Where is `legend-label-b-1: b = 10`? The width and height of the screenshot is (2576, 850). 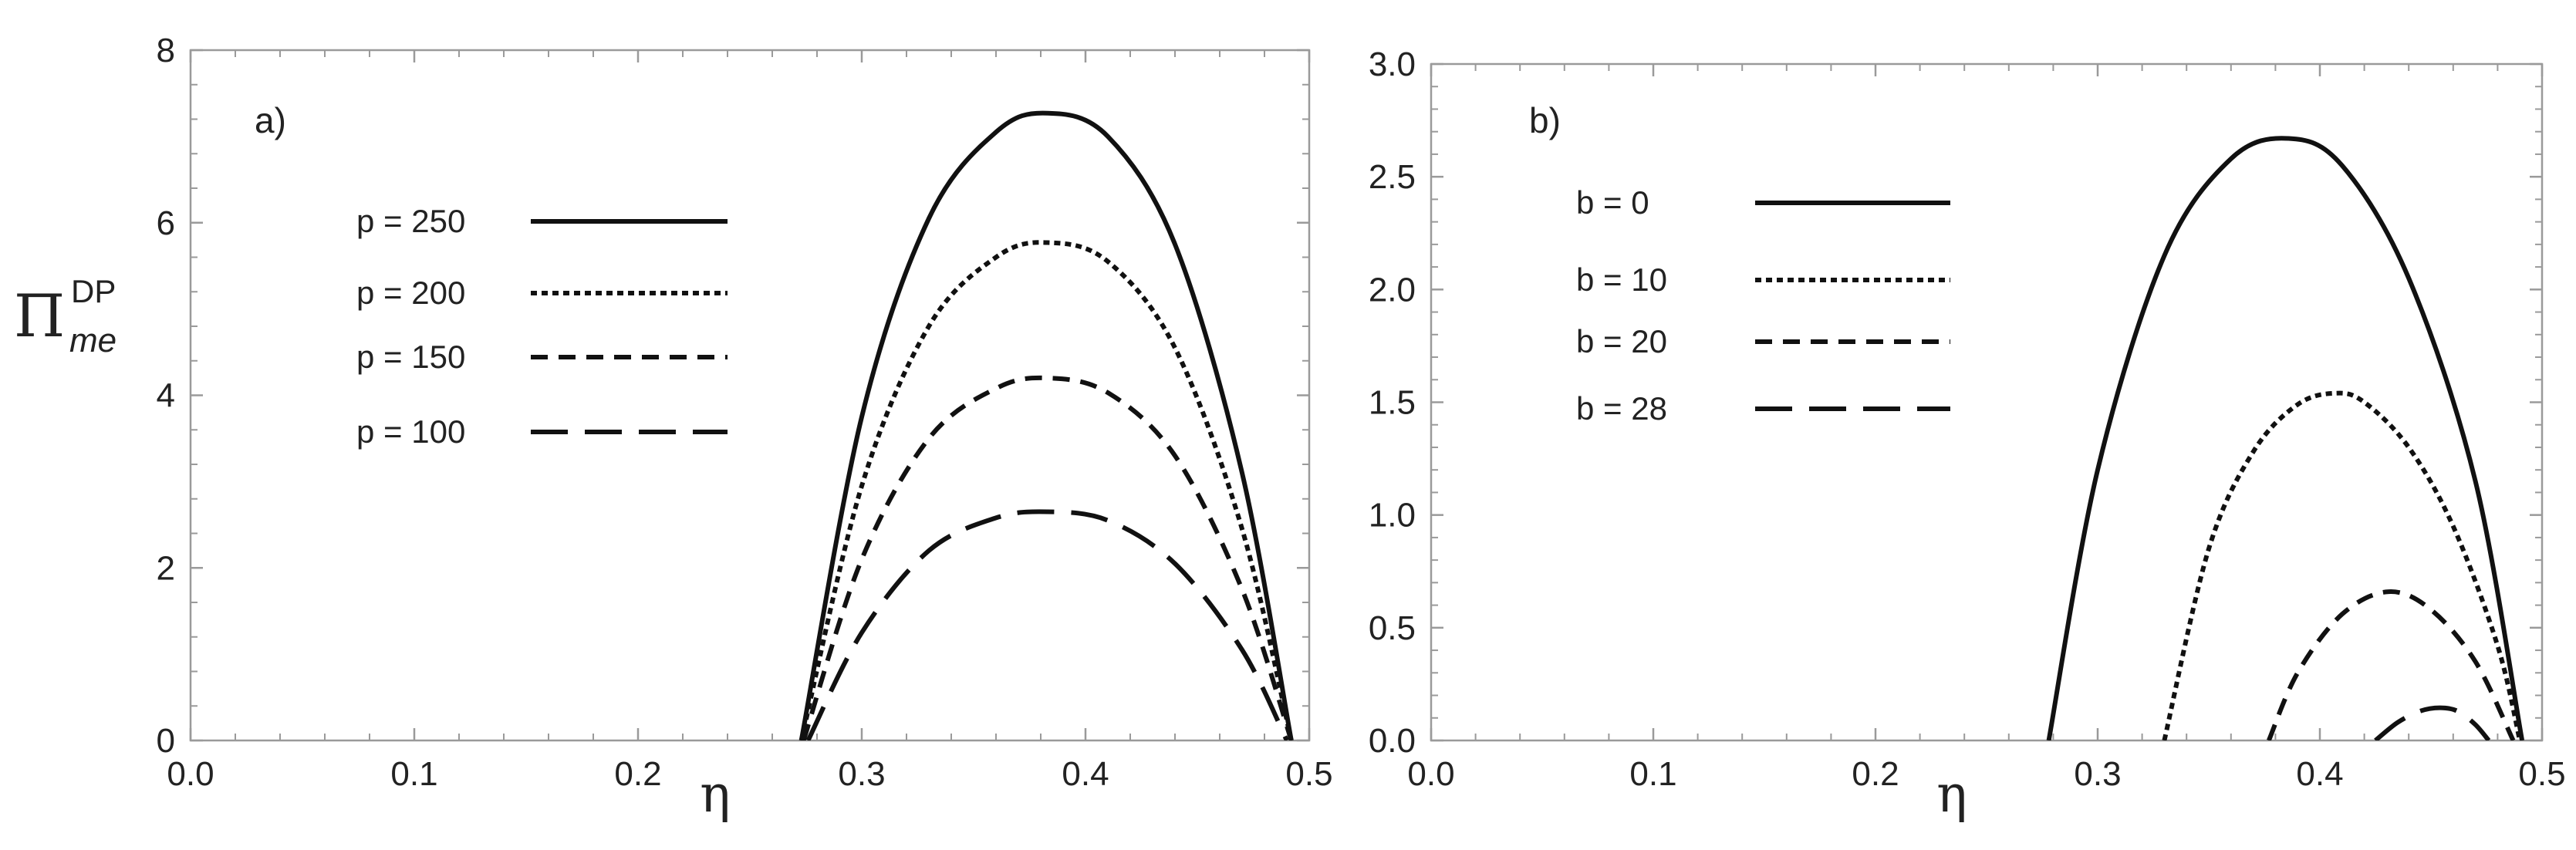
legend-label-b-1: b = 10 is located at coordinates (1621, 279).